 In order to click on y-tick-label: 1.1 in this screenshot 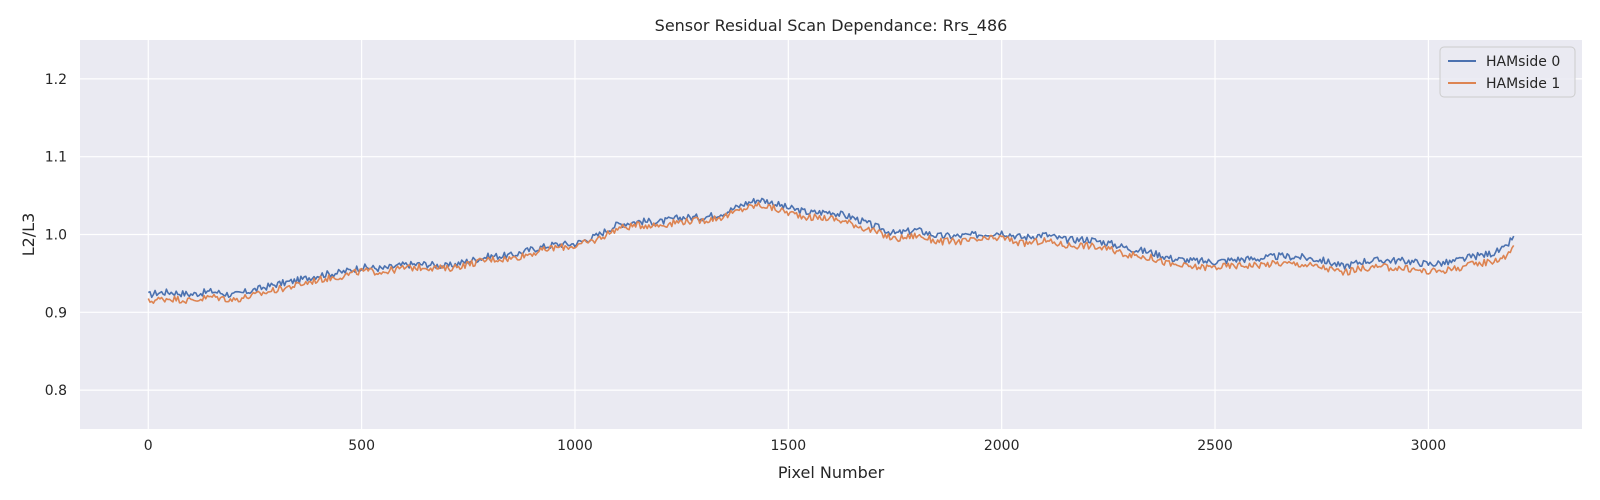, I will do `click(56, 158)`.